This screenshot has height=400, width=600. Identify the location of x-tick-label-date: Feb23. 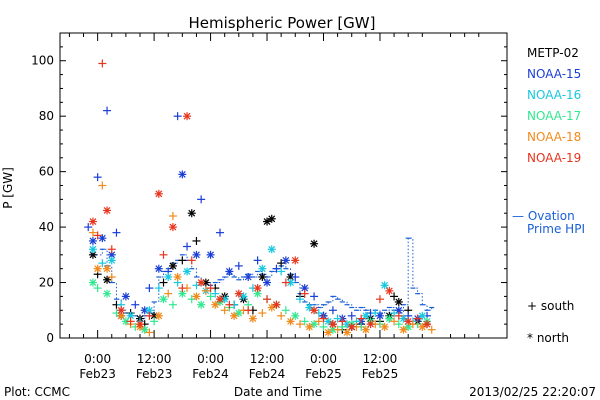
(97, 374).